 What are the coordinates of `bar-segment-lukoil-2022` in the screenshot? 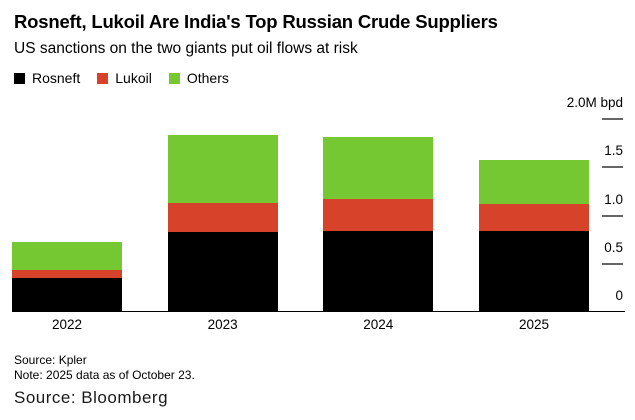 It's located at (67, 274).